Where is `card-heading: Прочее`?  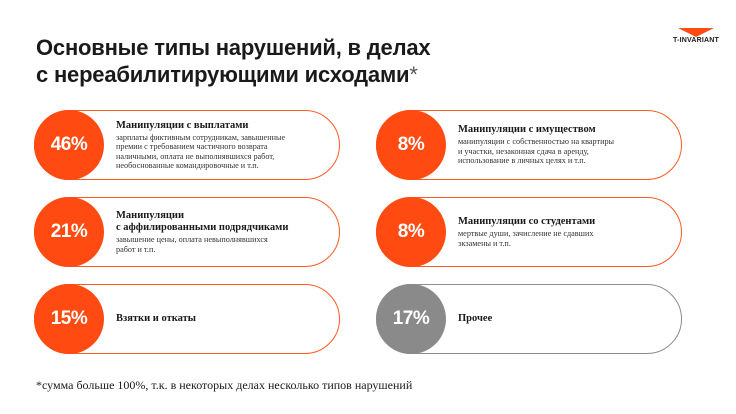
card-heading: Прочее is located at coordinates (475, 318).